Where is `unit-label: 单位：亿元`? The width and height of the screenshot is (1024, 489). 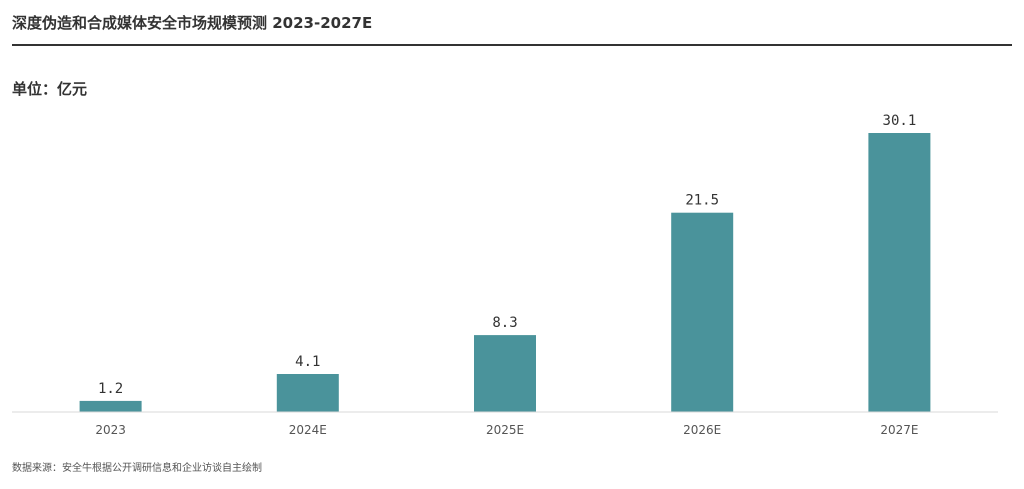
unit-label: 单位：亿元 is located at coordinates (50, 89).